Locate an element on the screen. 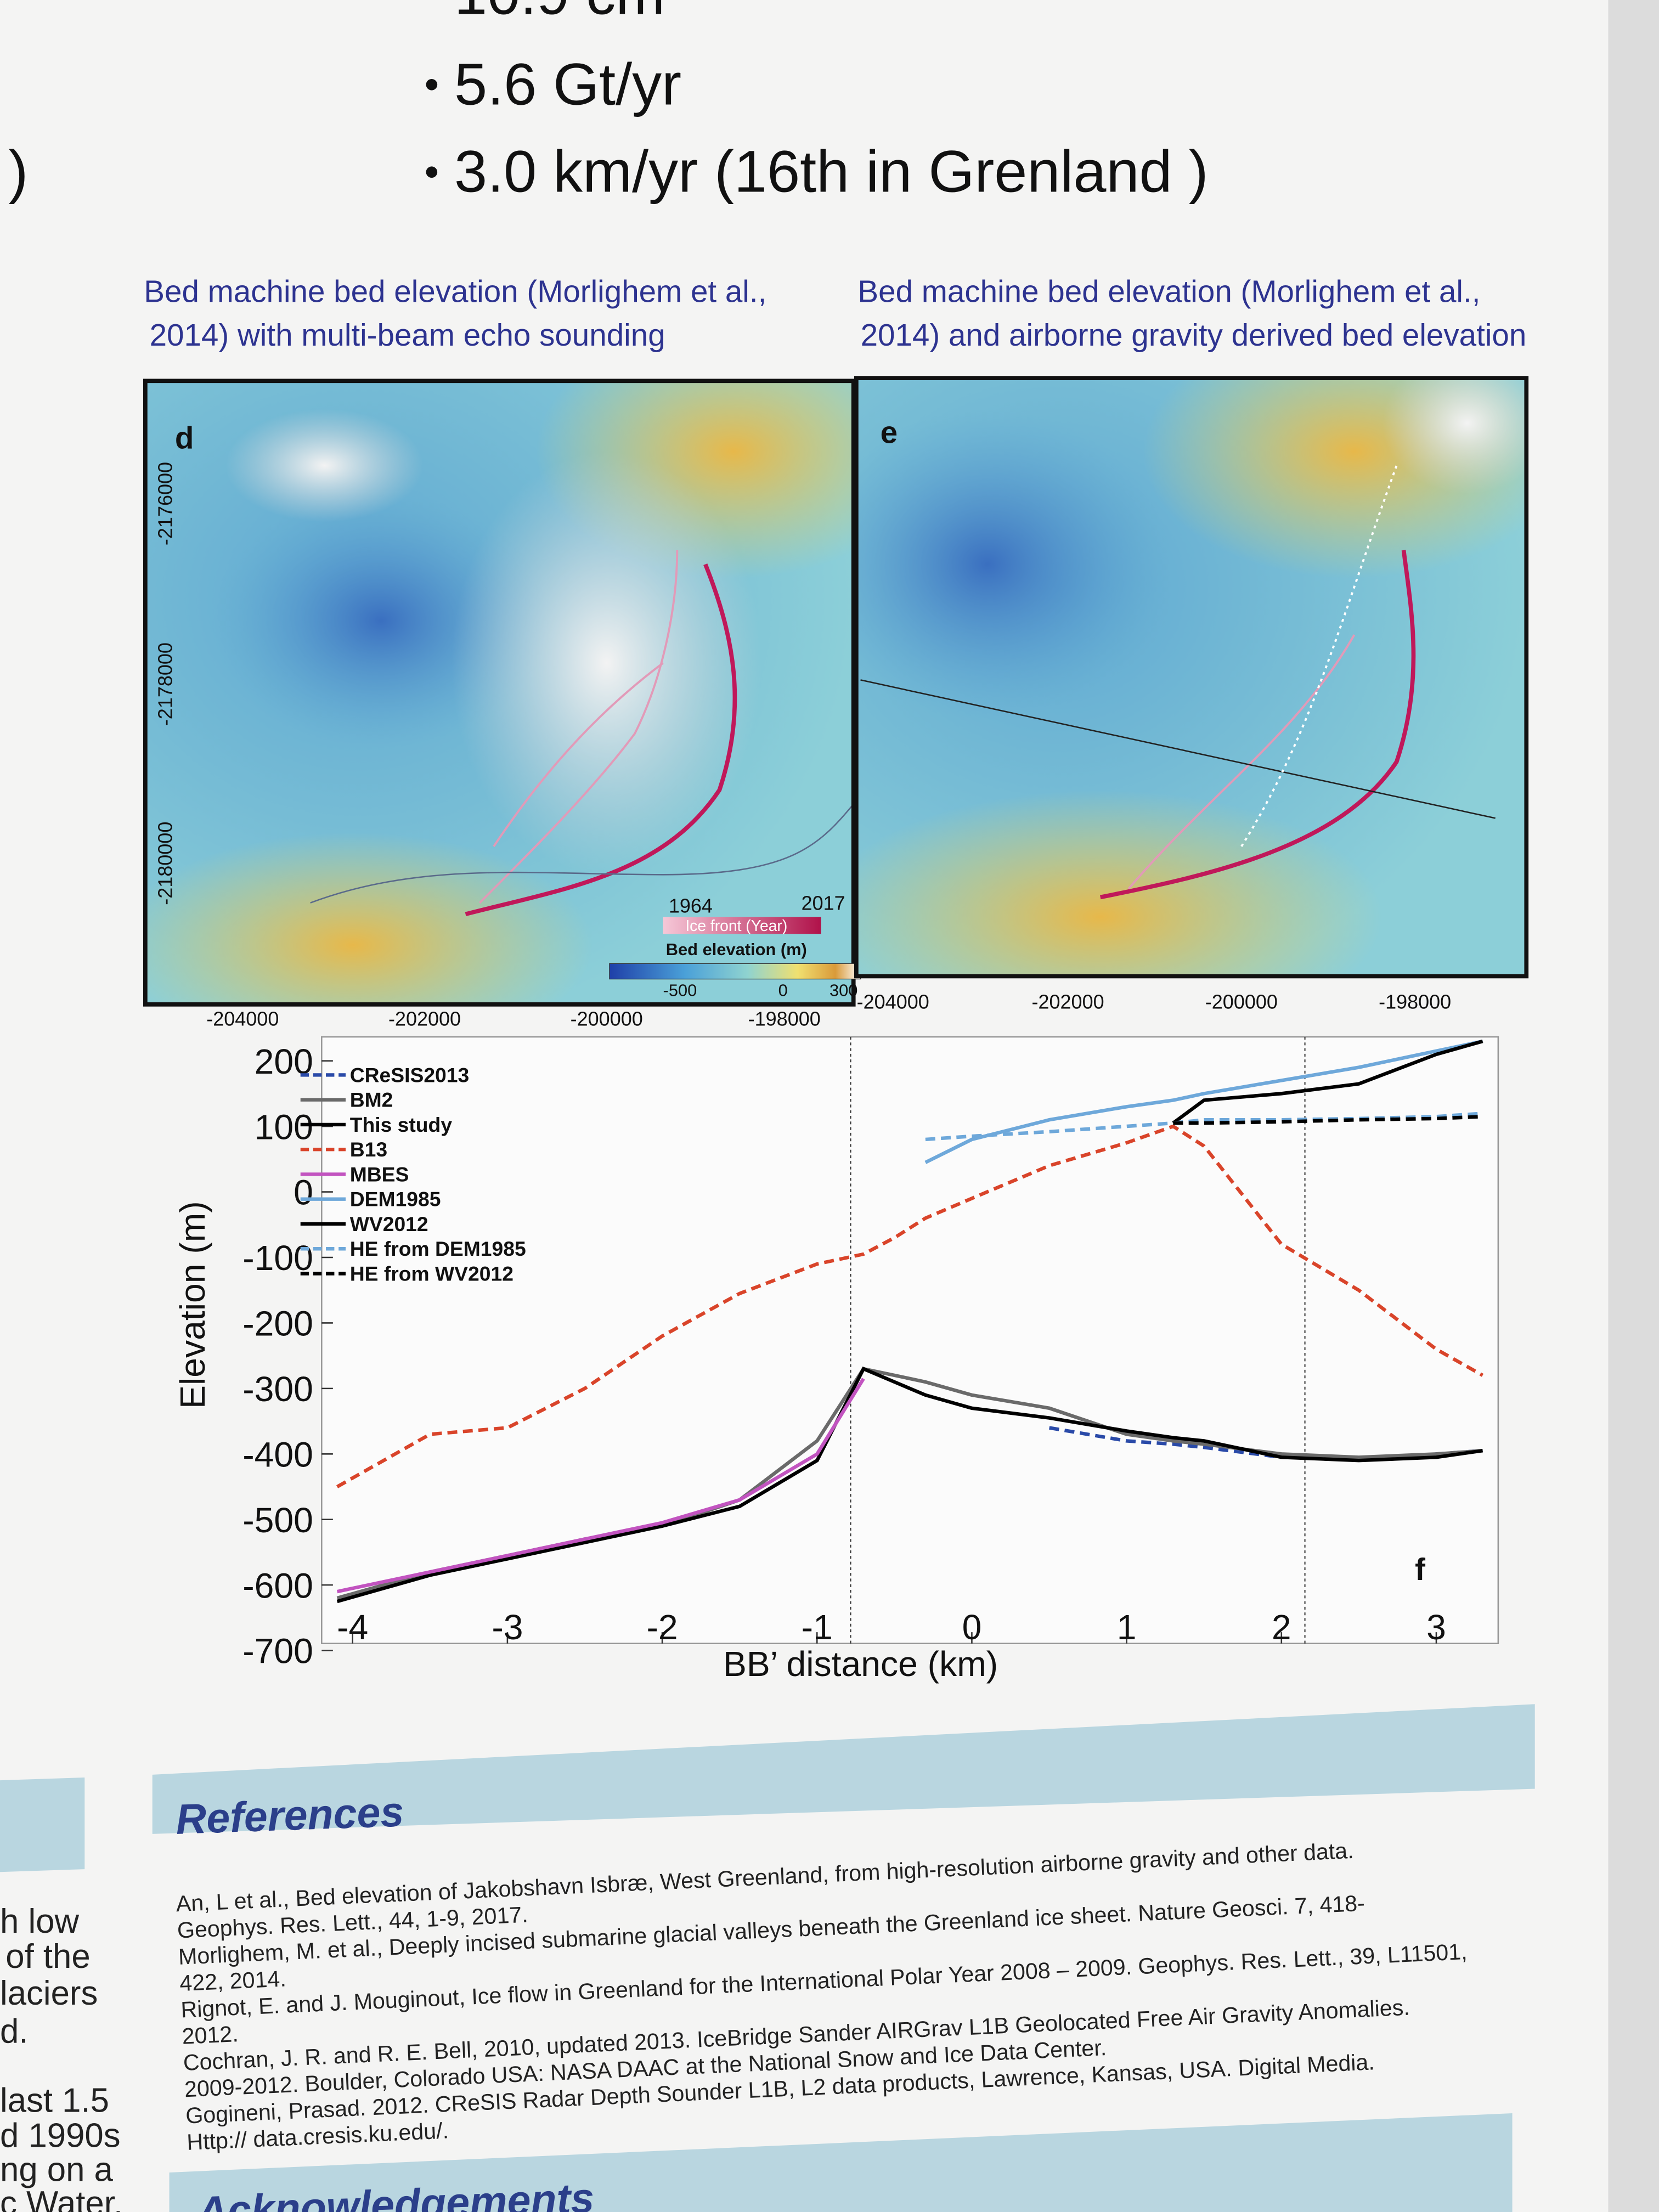 This screenshot has width=1659, height=2212. y-tick-label: -400 is located at coordinates (277, 1455).